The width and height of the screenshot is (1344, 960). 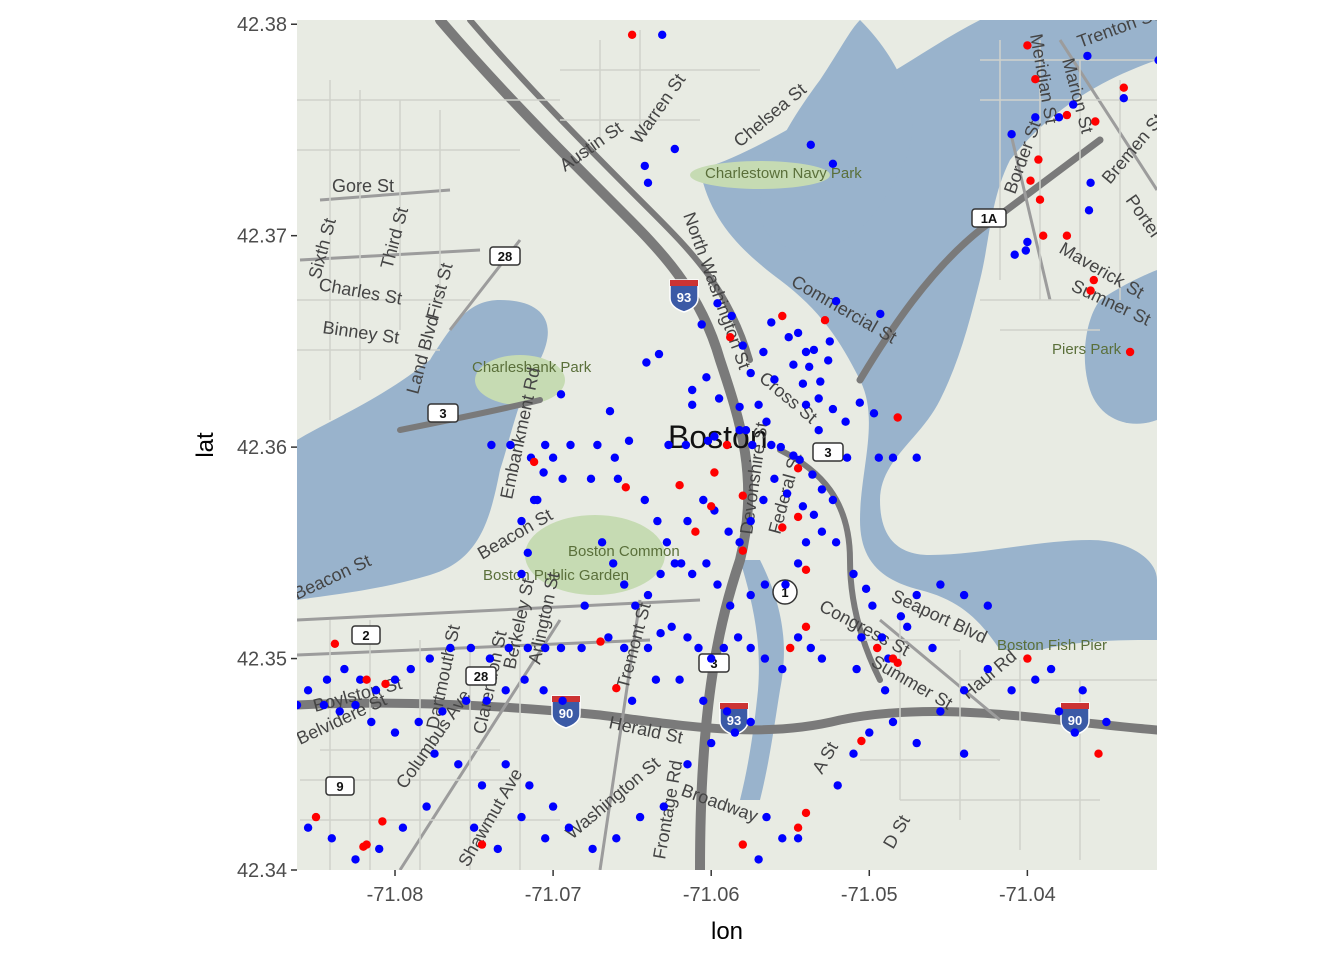 I want to click on route-shield: 28, so click(x=505, y=256).